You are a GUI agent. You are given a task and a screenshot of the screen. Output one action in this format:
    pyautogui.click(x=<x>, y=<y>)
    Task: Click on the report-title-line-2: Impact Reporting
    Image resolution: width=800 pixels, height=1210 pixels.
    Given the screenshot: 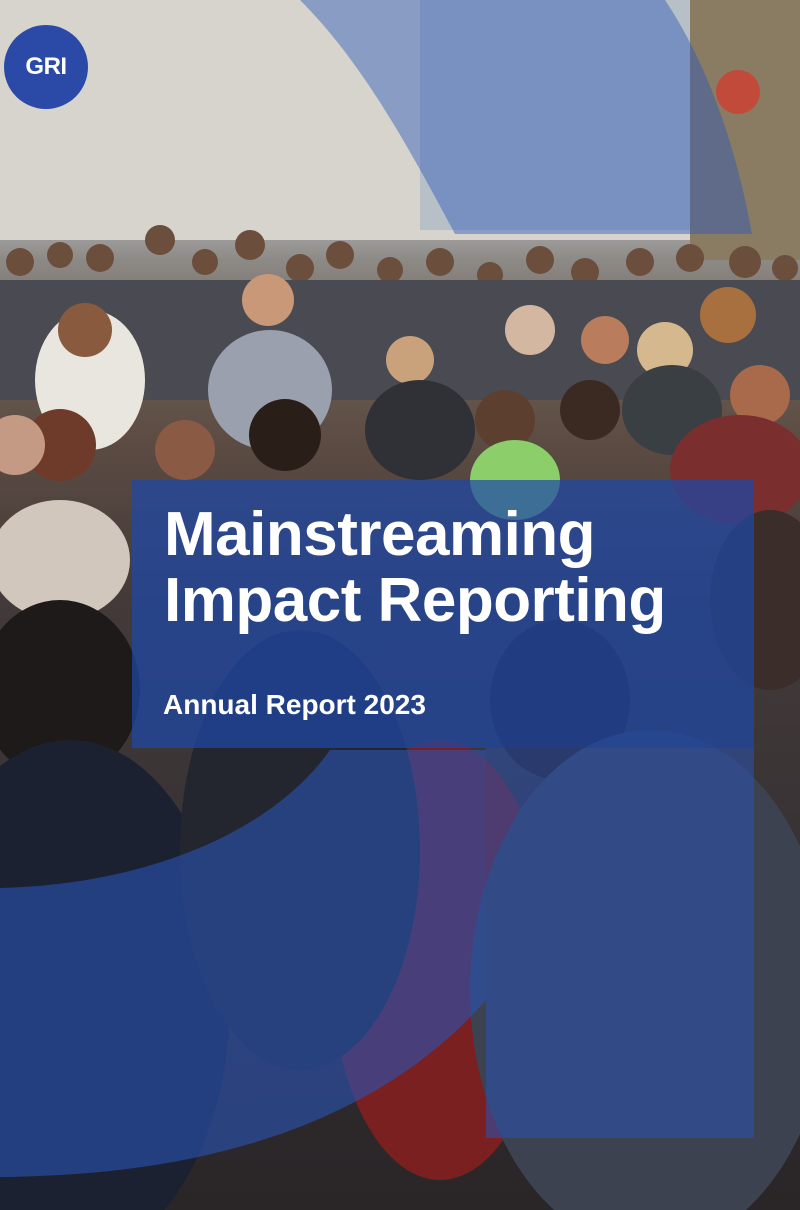 What is the action you would take?
    pyautogui.click(x=415, y=600)
    